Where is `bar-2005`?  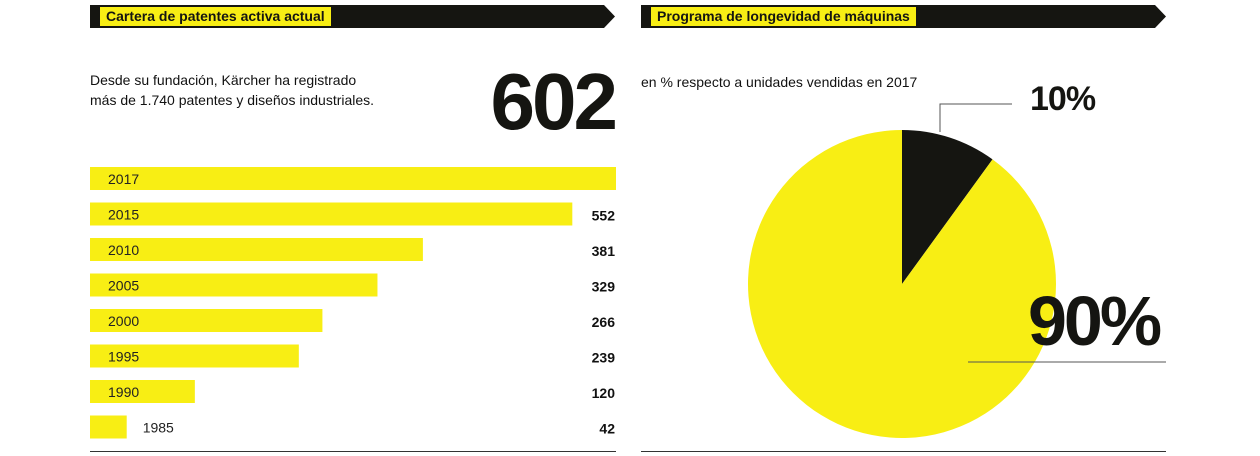
bar-2005 is located at coordinates (234, 285).